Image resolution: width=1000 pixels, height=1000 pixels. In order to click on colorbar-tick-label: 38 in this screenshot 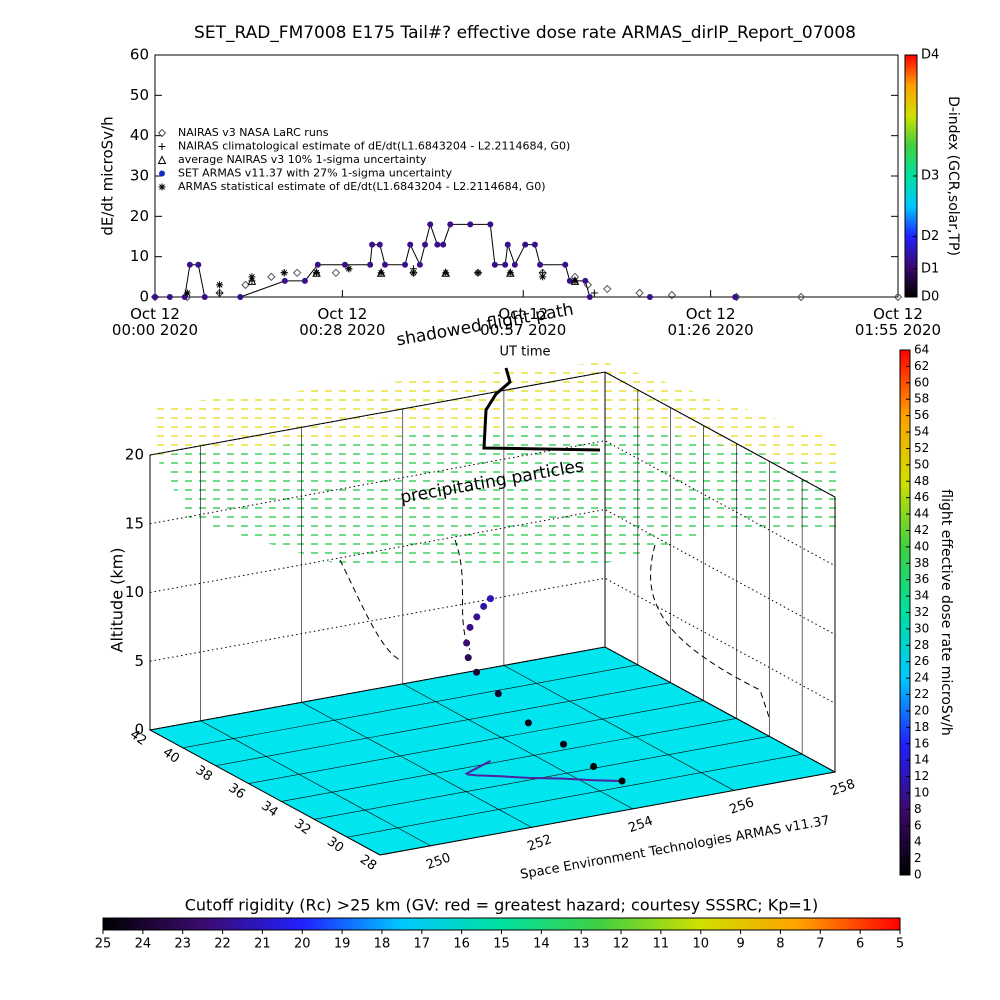, I will do `click(921, 563)`.